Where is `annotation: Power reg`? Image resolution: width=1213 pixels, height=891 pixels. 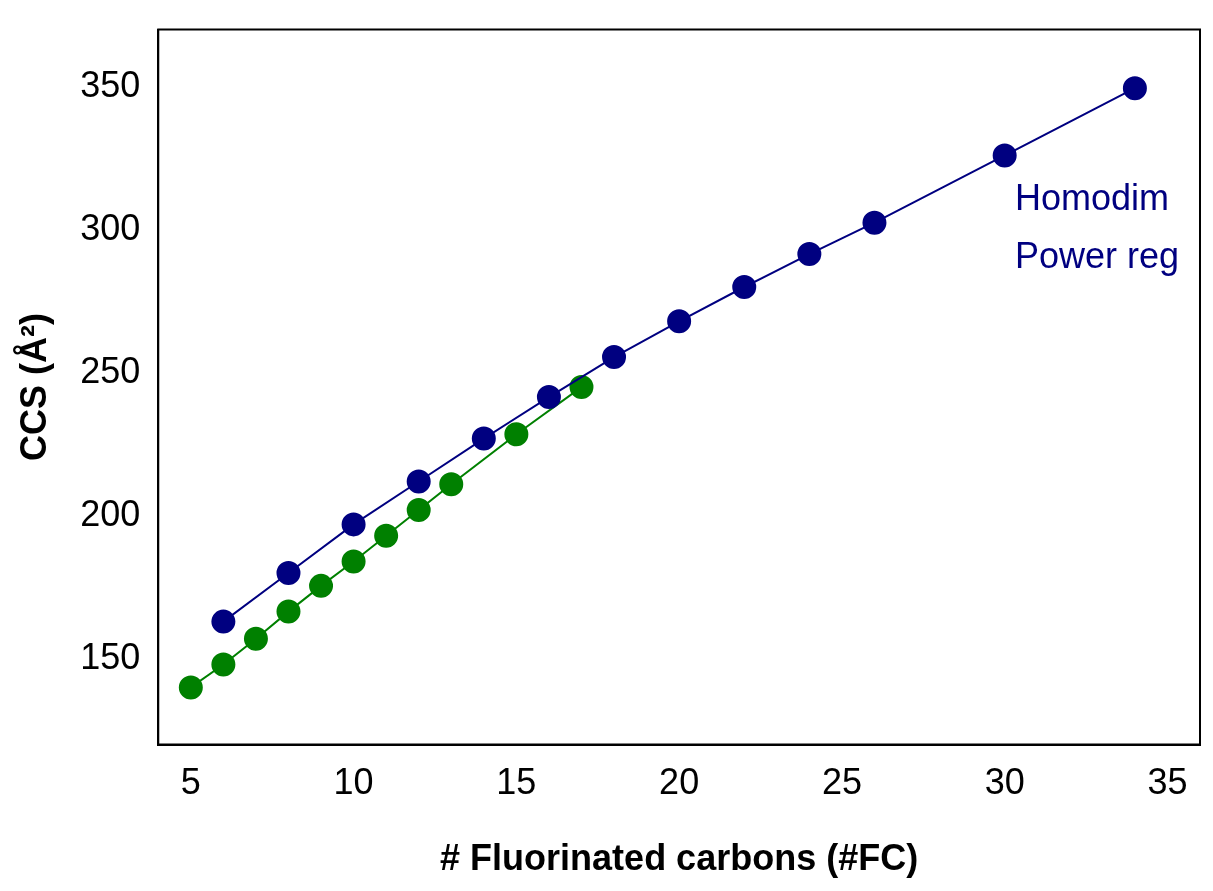
annotation: Power reg is located at coordinates (1097, 255).